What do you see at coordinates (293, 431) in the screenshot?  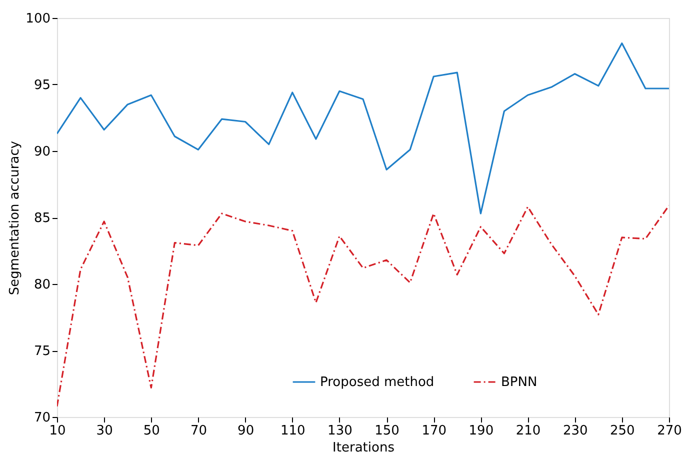 I see `x-tick-label: 110` at bounding box center [293, 431].